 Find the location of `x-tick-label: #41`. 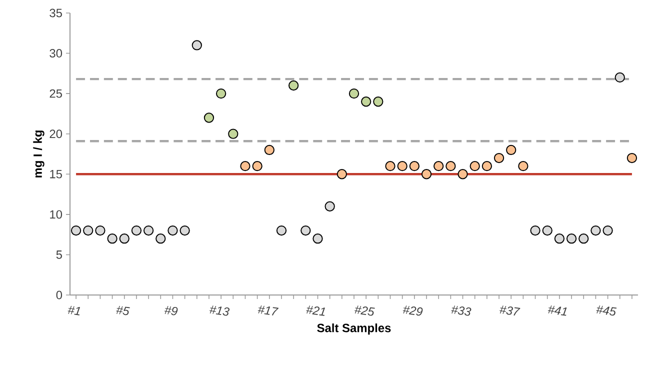

x-tick-label: #41 is located at coordinates (557, 310).